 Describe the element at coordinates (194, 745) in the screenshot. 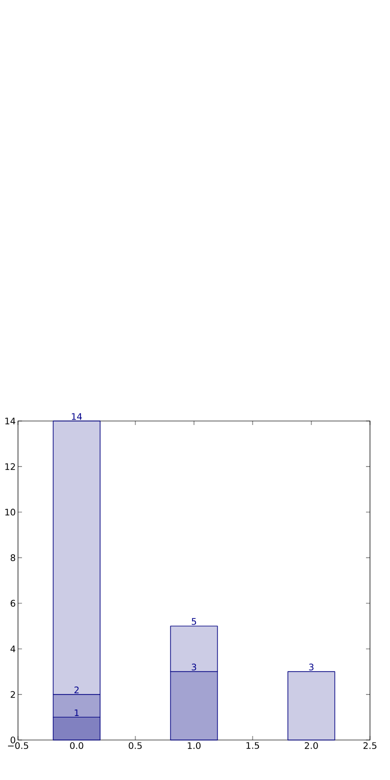

I see `x-tick-label: 1.0` at that location.